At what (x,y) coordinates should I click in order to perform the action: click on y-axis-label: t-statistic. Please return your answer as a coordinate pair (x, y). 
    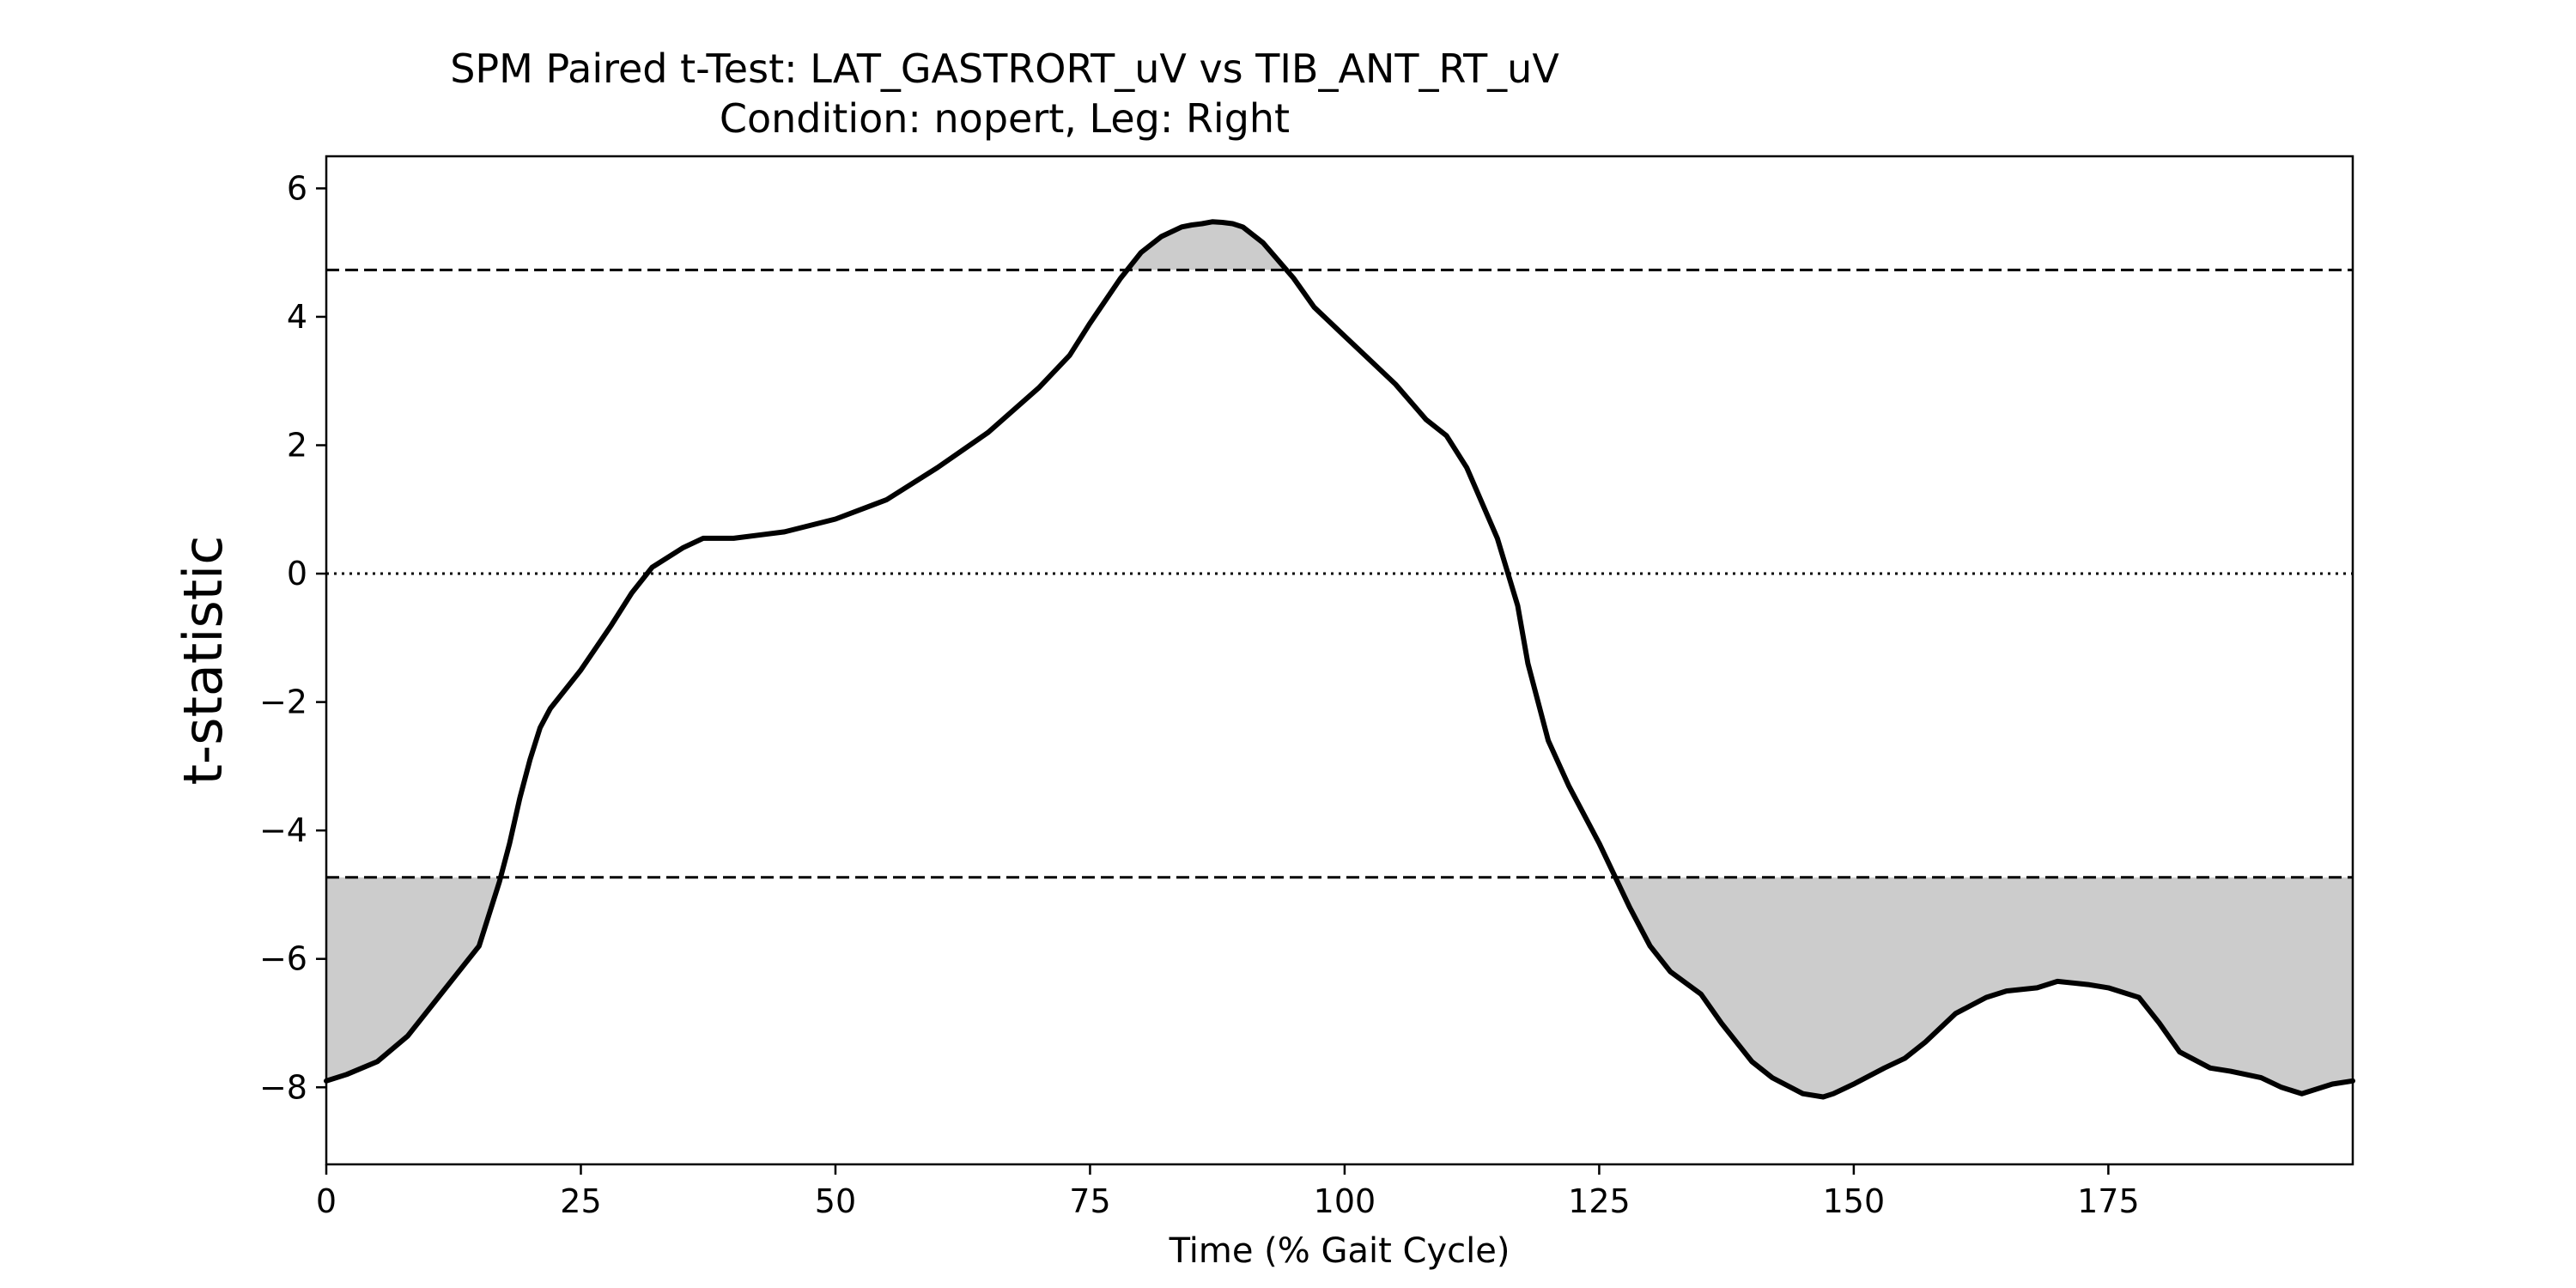
    Looking at the image, I should click on (203, 661).